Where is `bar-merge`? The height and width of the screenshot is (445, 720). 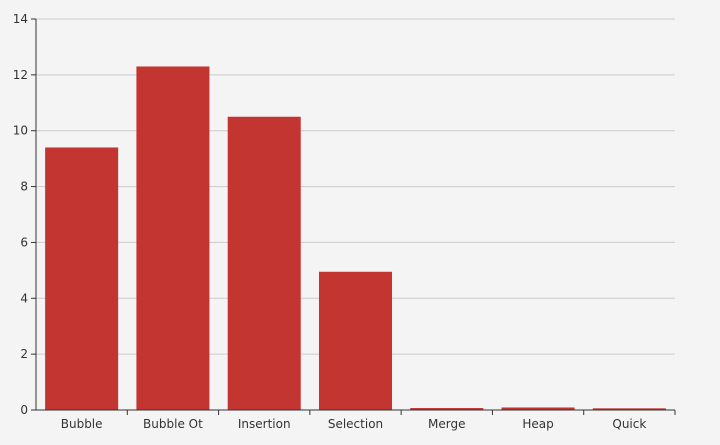 bar-merge is located at coordinates (447, 409).